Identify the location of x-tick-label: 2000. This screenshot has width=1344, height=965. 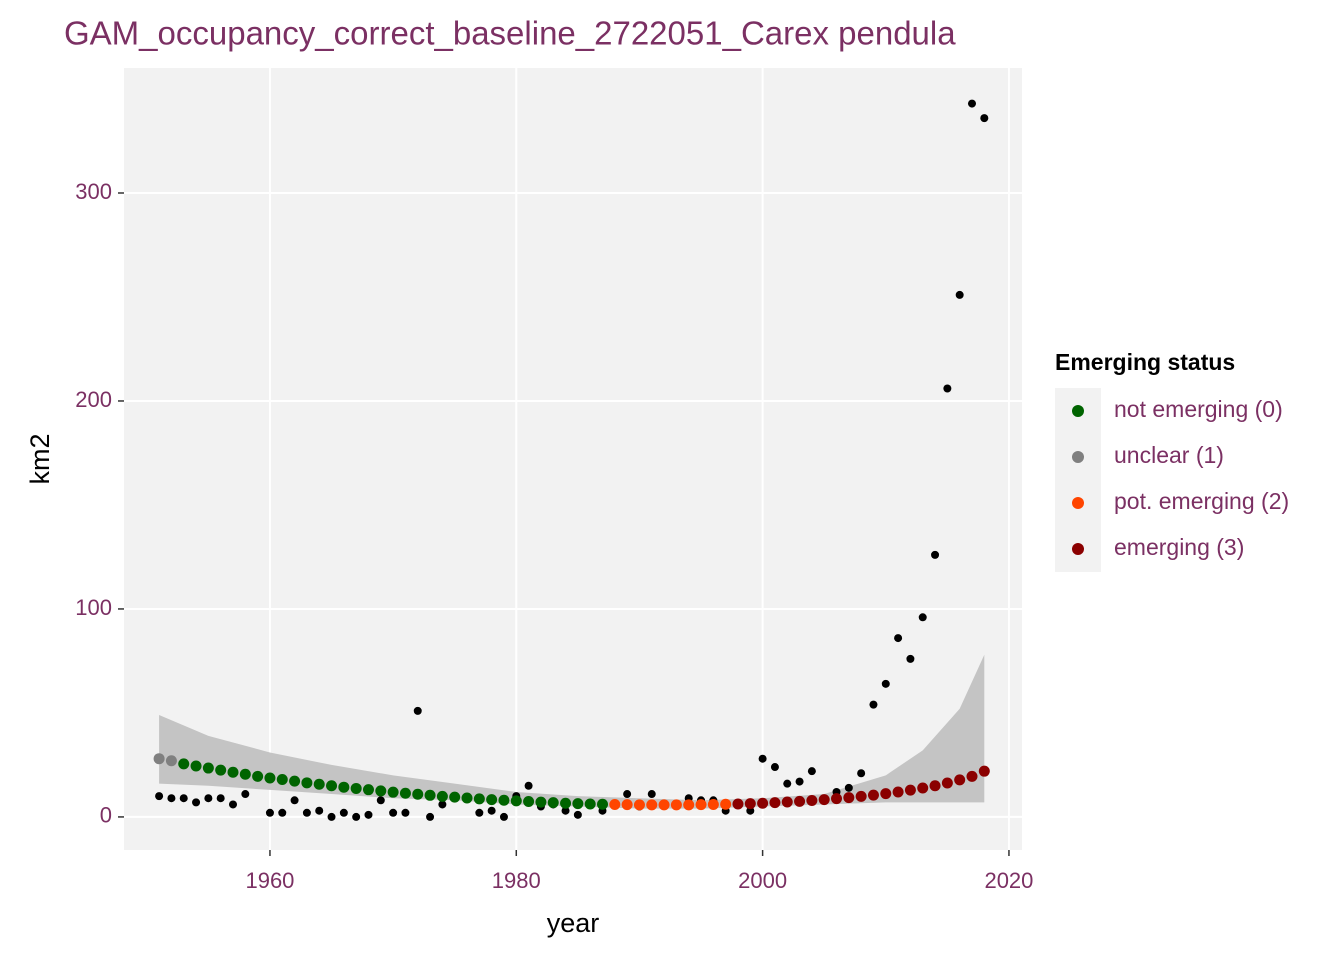
(762, 880).